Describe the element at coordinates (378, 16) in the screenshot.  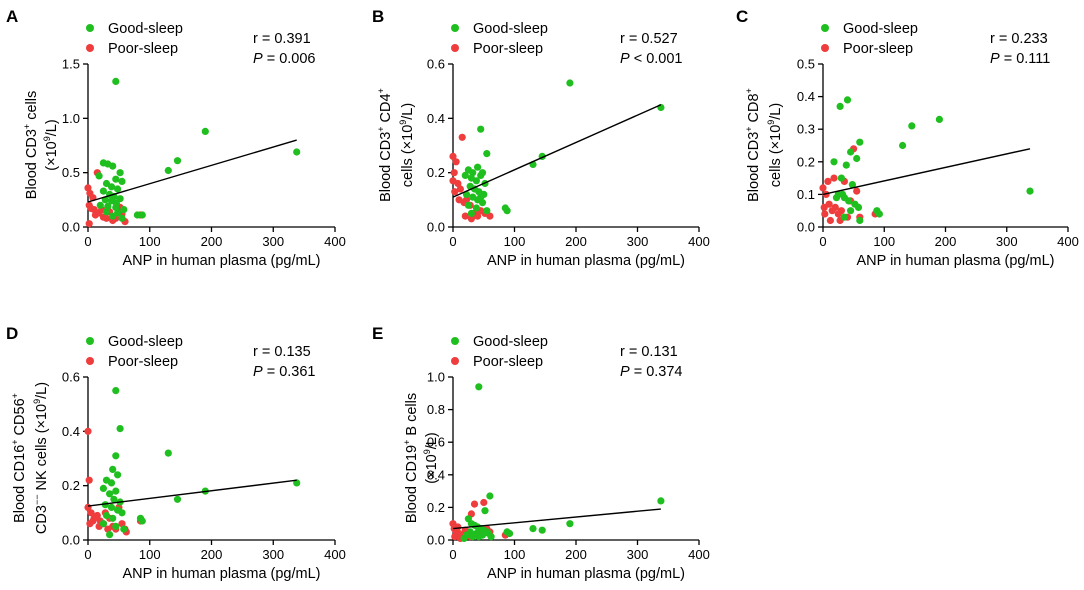
I see `panel-letter: B` at that location.